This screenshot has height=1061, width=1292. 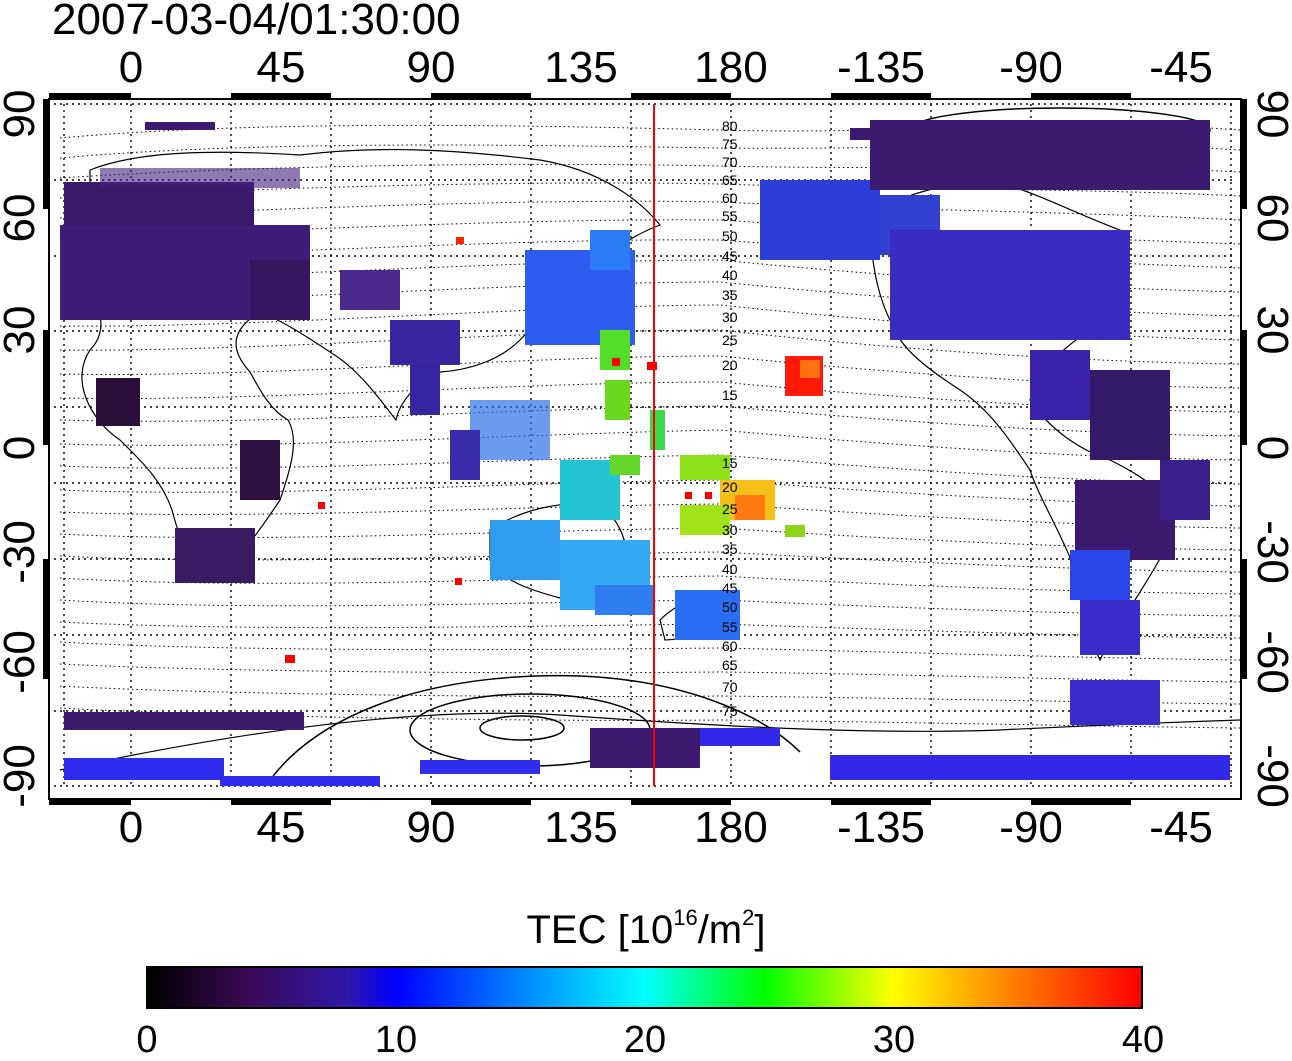 I want to click on top-lon-tick: 180, so click(x=731, y=67).